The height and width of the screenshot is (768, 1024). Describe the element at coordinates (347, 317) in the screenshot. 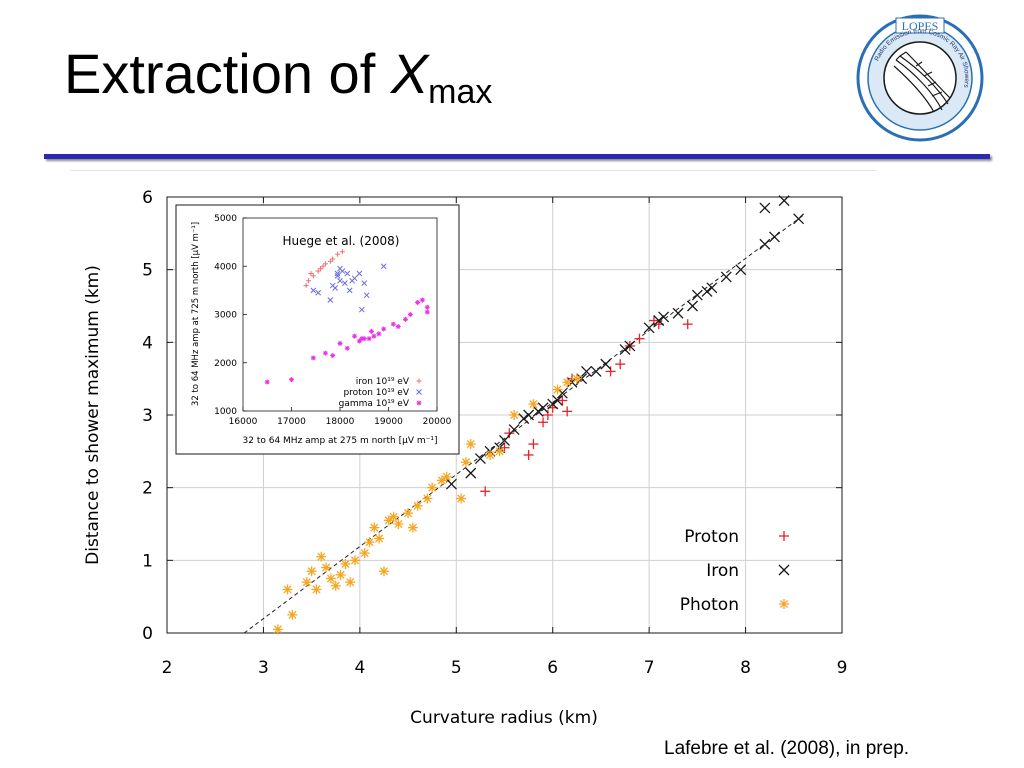

I see `inset-marks` at that location.